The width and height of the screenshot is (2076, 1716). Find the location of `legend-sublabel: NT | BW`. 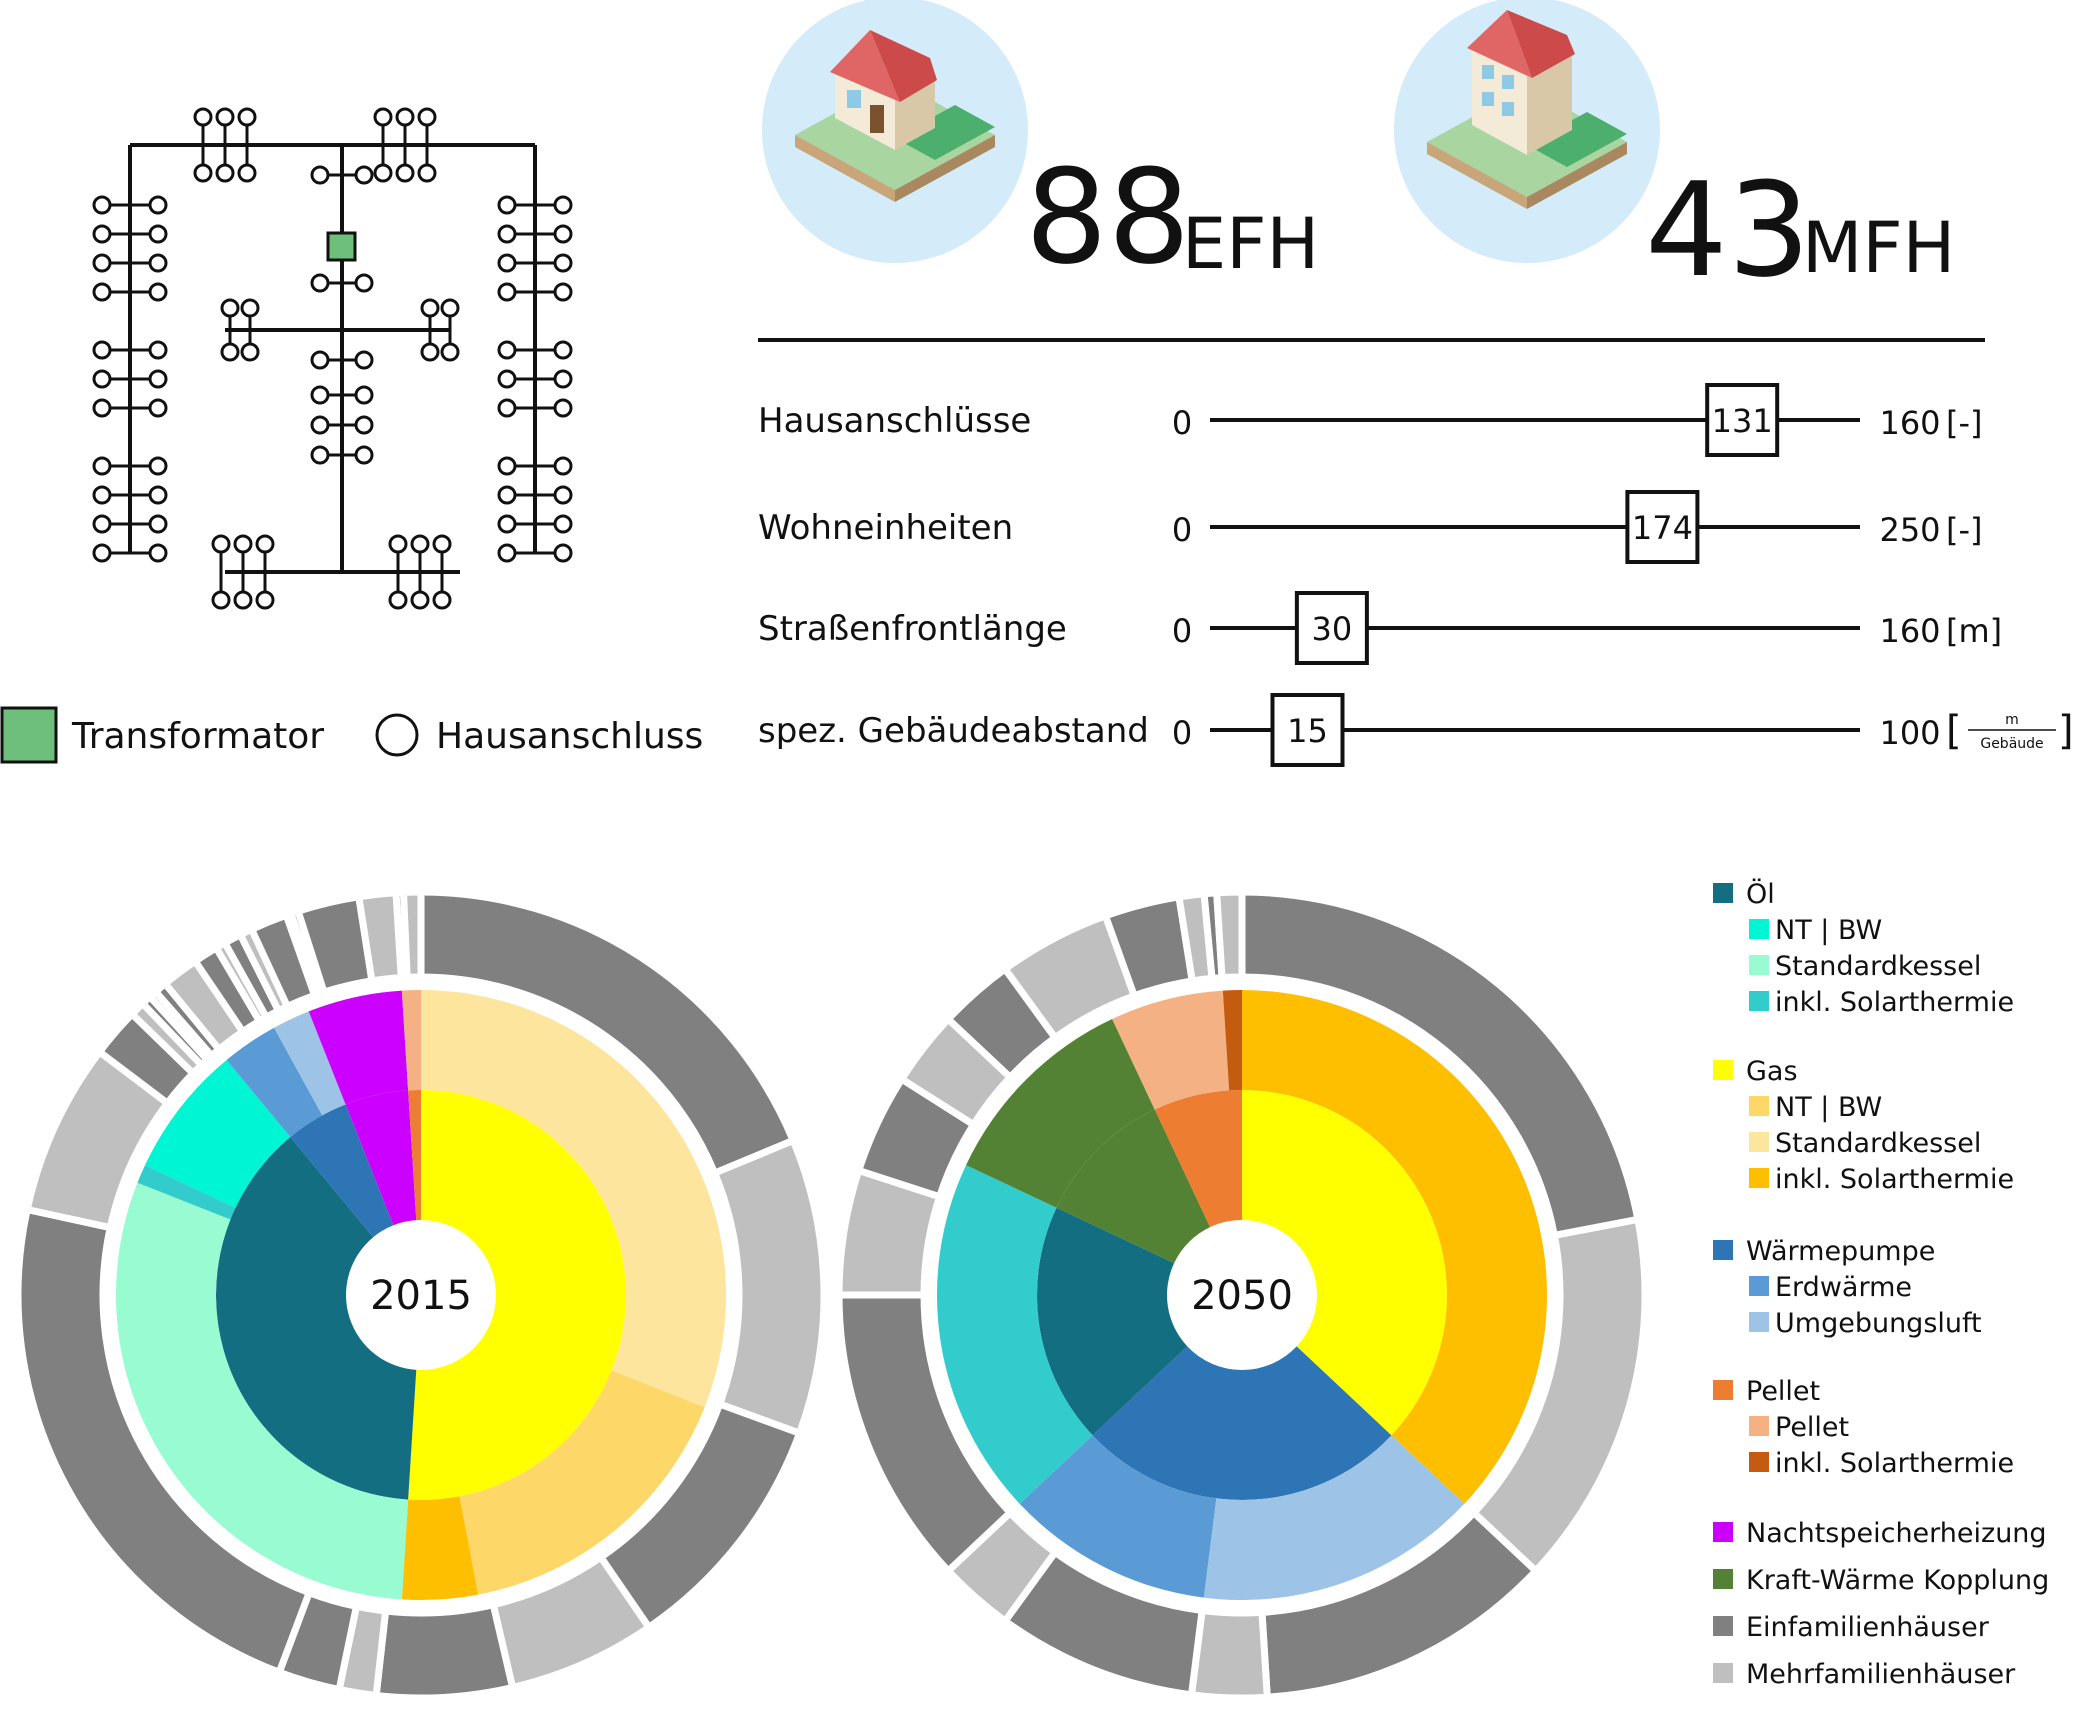

legend-sublabel: NT | BW is located at coordinates (1828, 1107).